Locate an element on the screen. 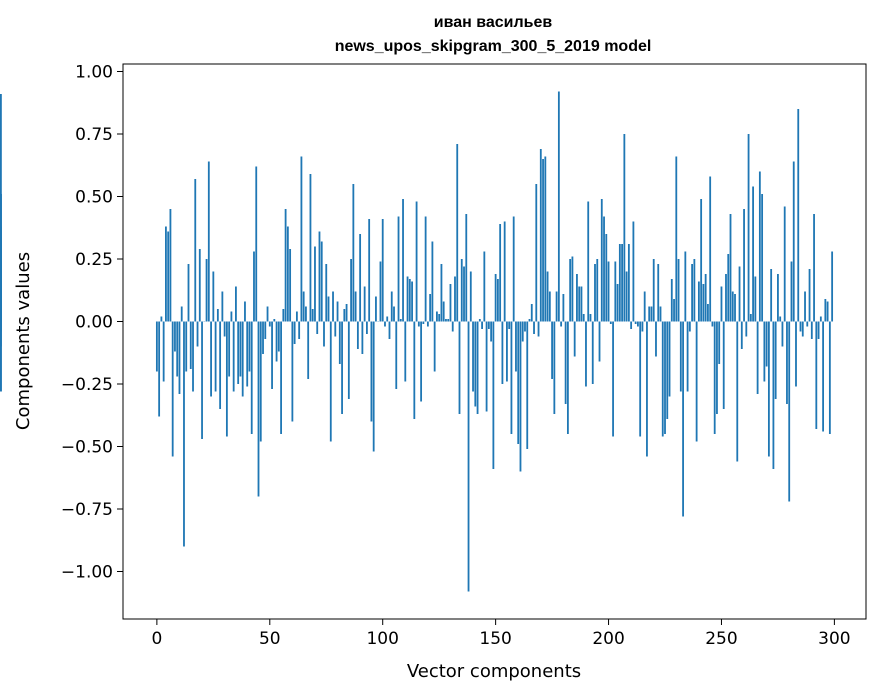  y-tick-label: −0.50 is located at coordinates (87, 448).